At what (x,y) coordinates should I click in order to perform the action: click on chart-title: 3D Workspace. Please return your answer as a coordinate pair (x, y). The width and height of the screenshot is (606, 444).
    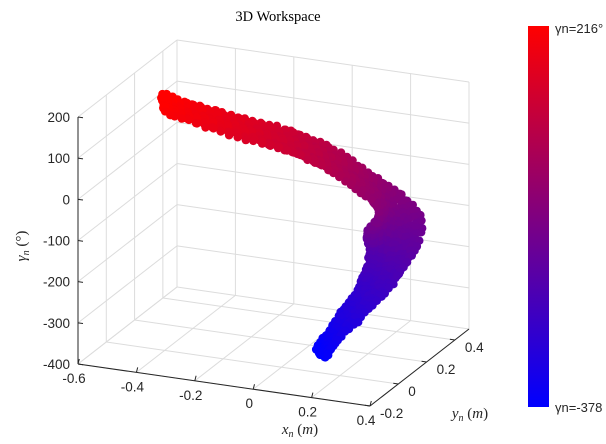
    Looking at the image, I should click on (277, 17).